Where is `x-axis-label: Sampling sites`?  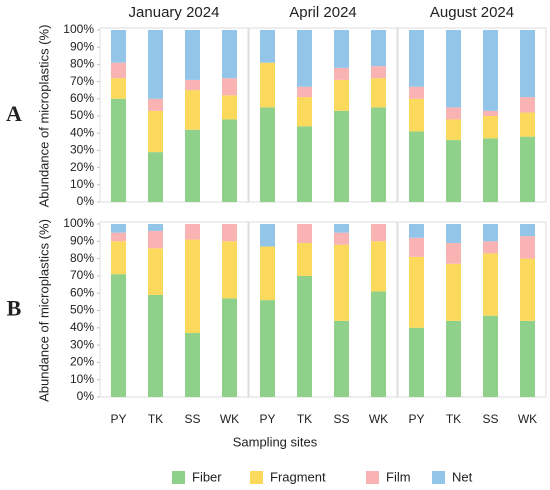 x-axis-label: Sampling sites is located at coordinates (275, 441).